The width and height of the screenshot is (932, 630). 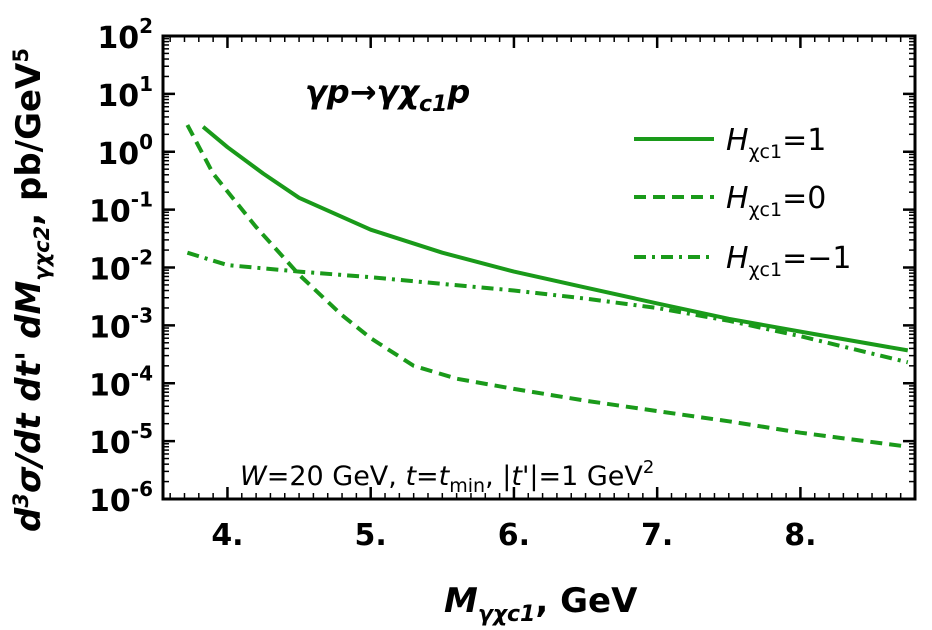 What do you see at coordinates (371, 535) in the screenshot?
I see `x-tick-label: 5.` at bounding box center [371, 535].